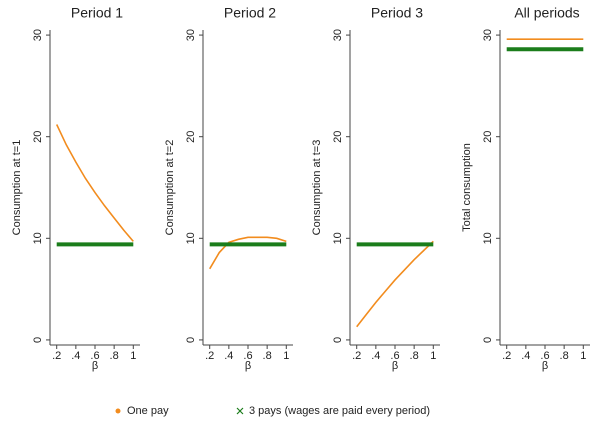 Image resolution: width=592 pixels, height=428 pixels. I want to click on panel-title: Period 3, so click(397, 13).